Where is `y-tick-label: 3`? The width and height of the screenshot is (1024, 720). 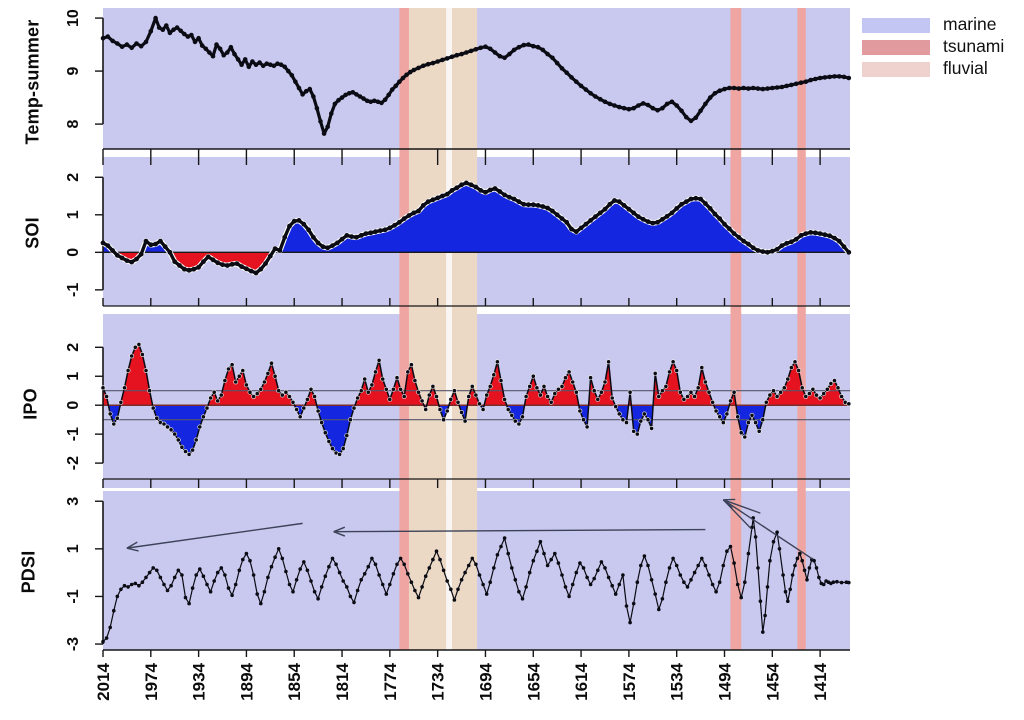 y-tick-label: 3 is located at coordinates (73, 501).